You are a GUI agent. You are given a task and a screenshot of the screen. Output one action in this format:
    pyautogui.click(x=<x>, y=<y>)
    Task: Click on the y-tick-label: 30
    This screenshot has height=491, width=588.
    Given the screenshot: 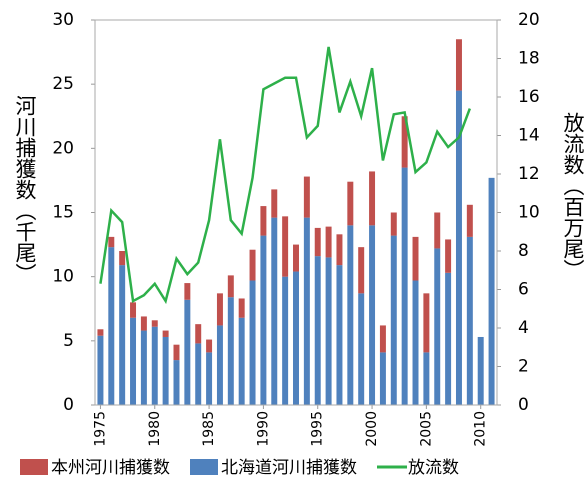 What is the action you would take?
    pyautogui.click(x=63, y=20)
    